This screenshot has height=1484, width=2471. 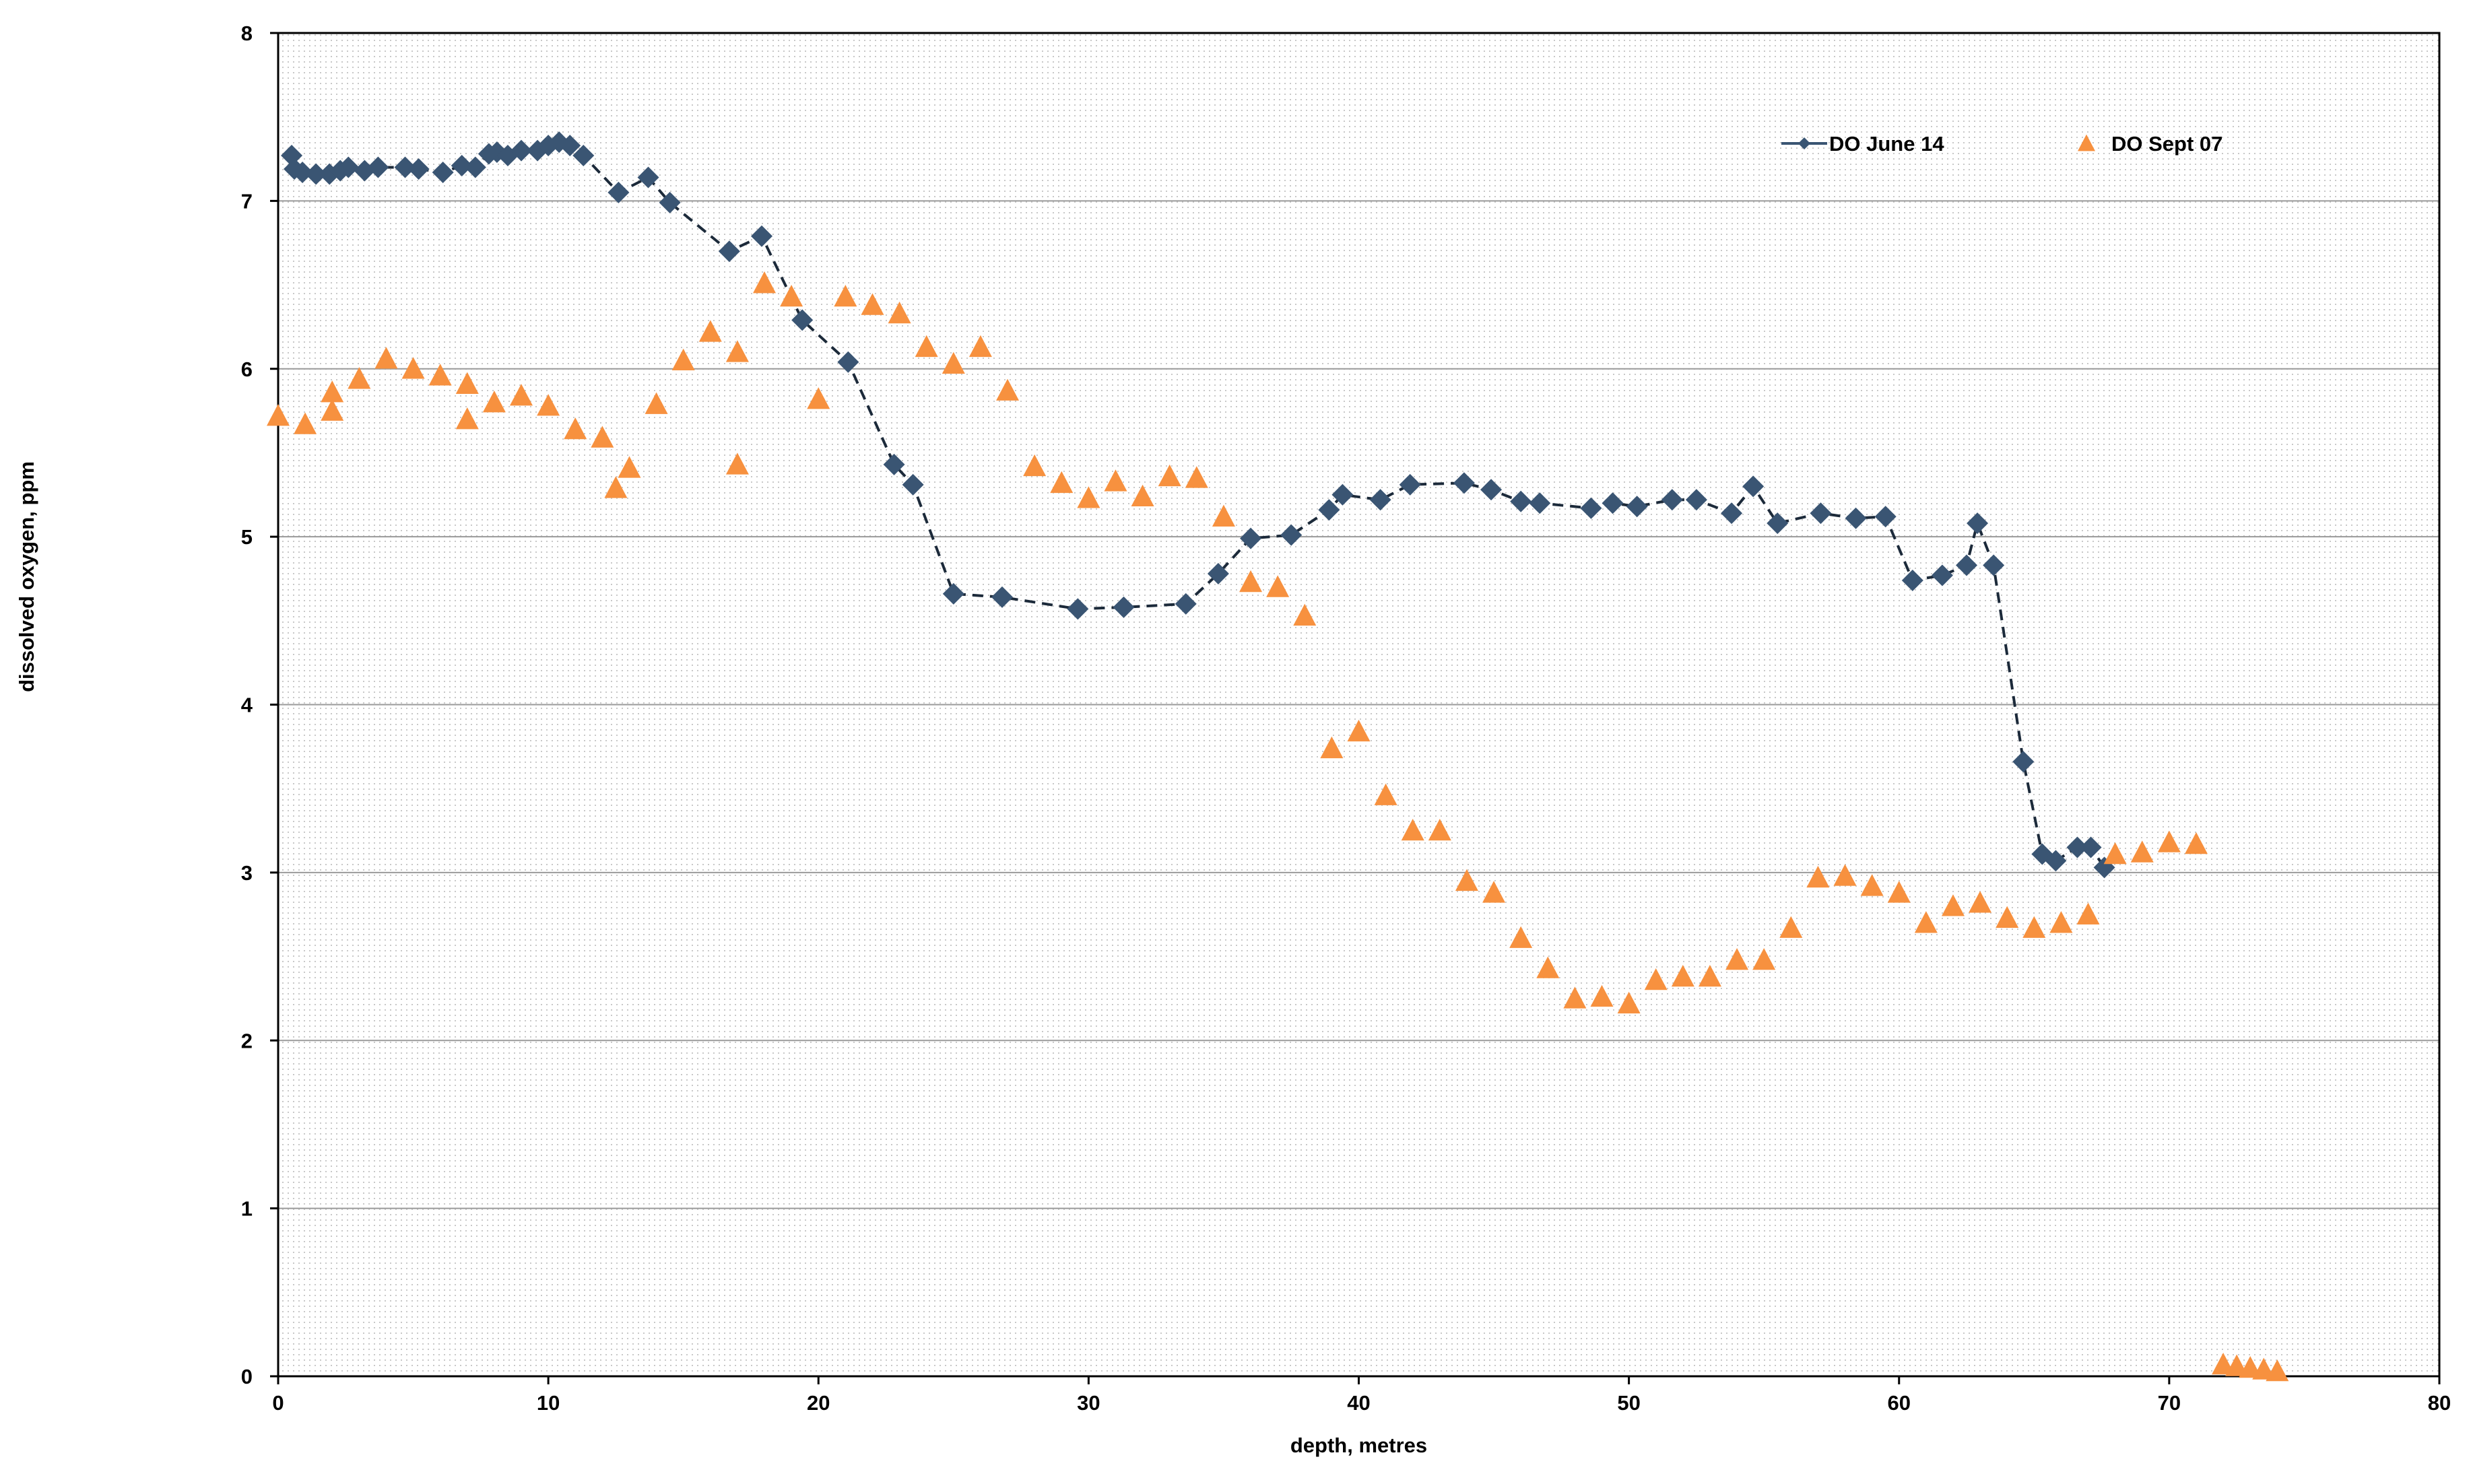 What do you see at coordinates (278, 1403) in the screenshot?
I see `x-tick-label-0: 0` at bounding box center [278, 1403].